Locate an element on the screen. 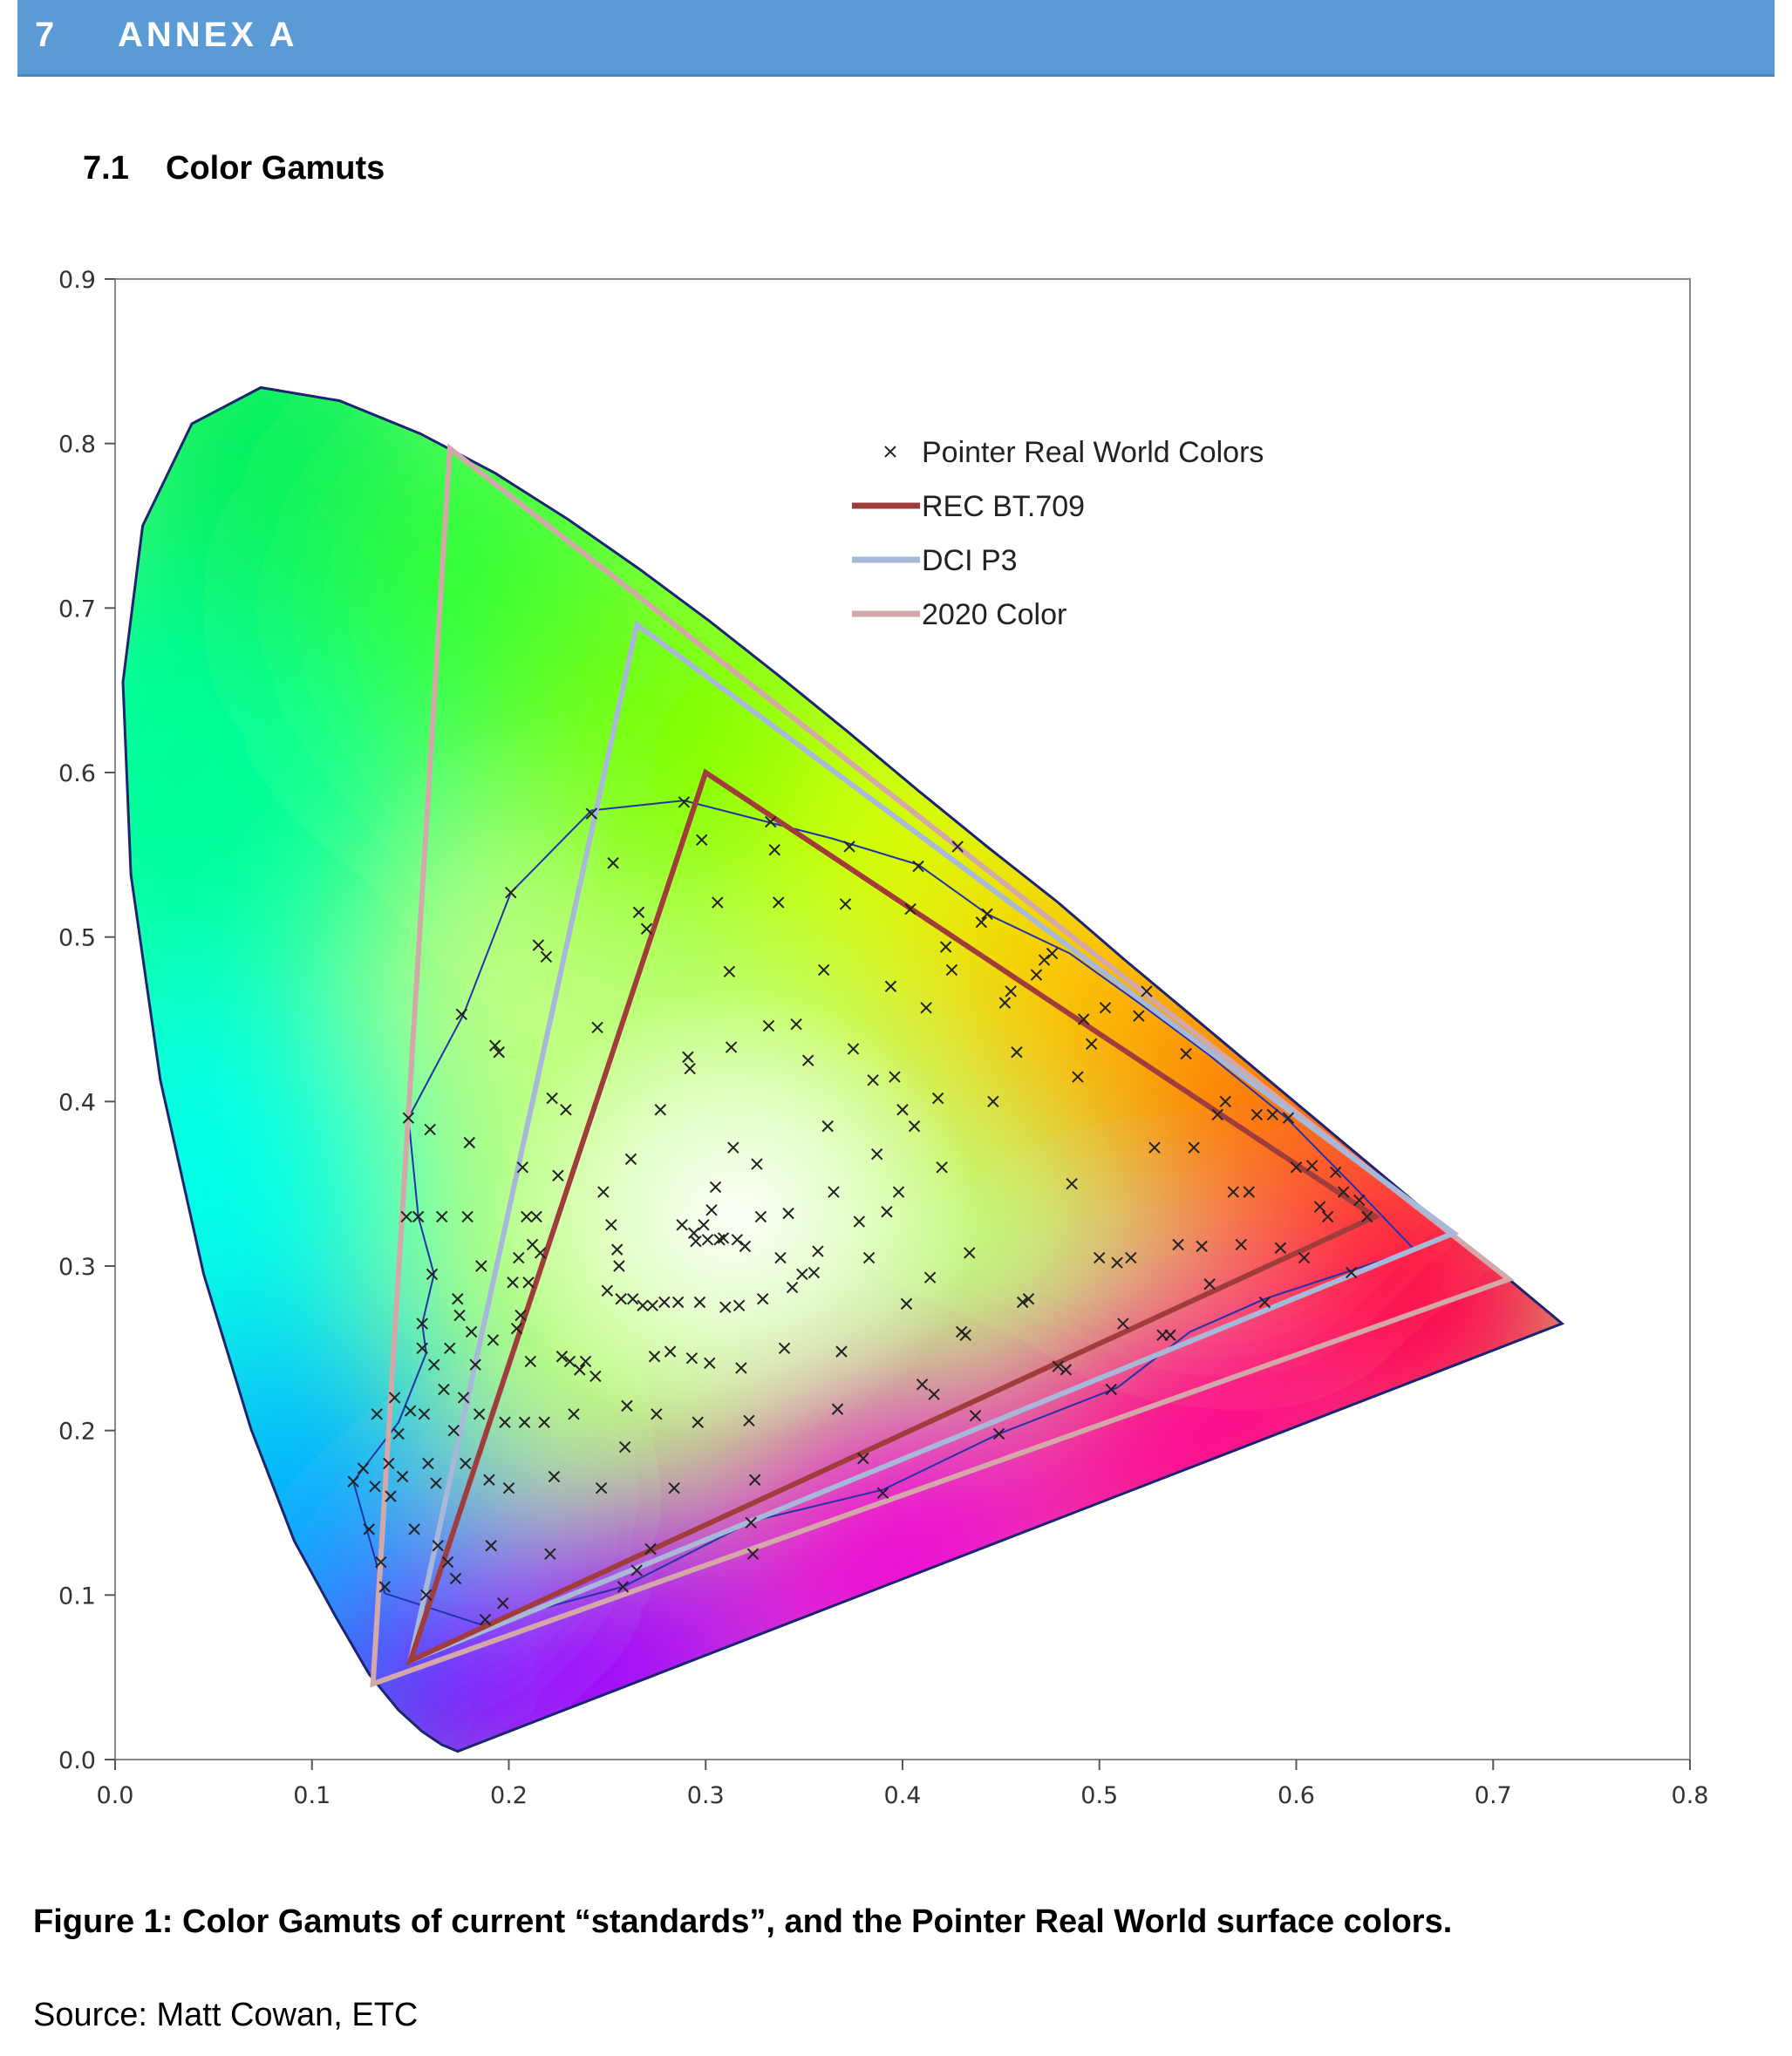 The height and width of the screenshot is (2056, 1792). y-tick-label: 0.1 is located at coordinates (77, 1596).